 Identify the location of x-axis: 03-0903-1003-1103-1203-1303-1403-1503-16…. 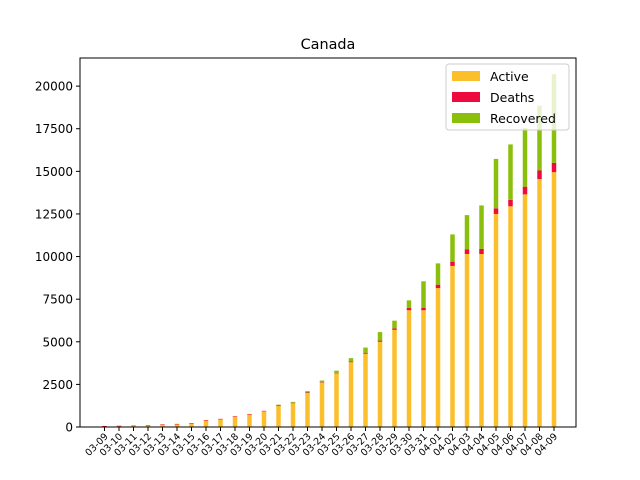
(321, 443).